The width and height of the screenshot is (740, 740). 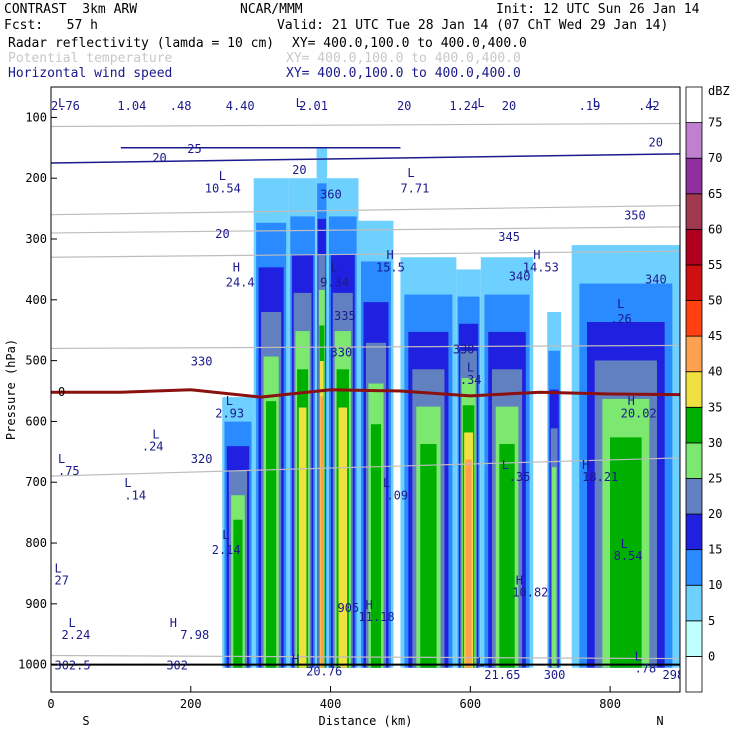 I want to click on contour-label: 2.93, so click(x=229, y=413).